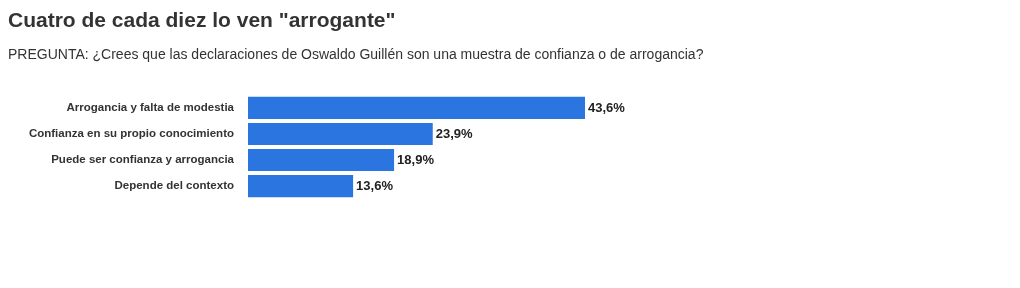 Image resolution: width=1020 pixels, height=288 pixels. I want to click on y-tick-label: Puede ser confianza y arrogancia, so click(143, 159).